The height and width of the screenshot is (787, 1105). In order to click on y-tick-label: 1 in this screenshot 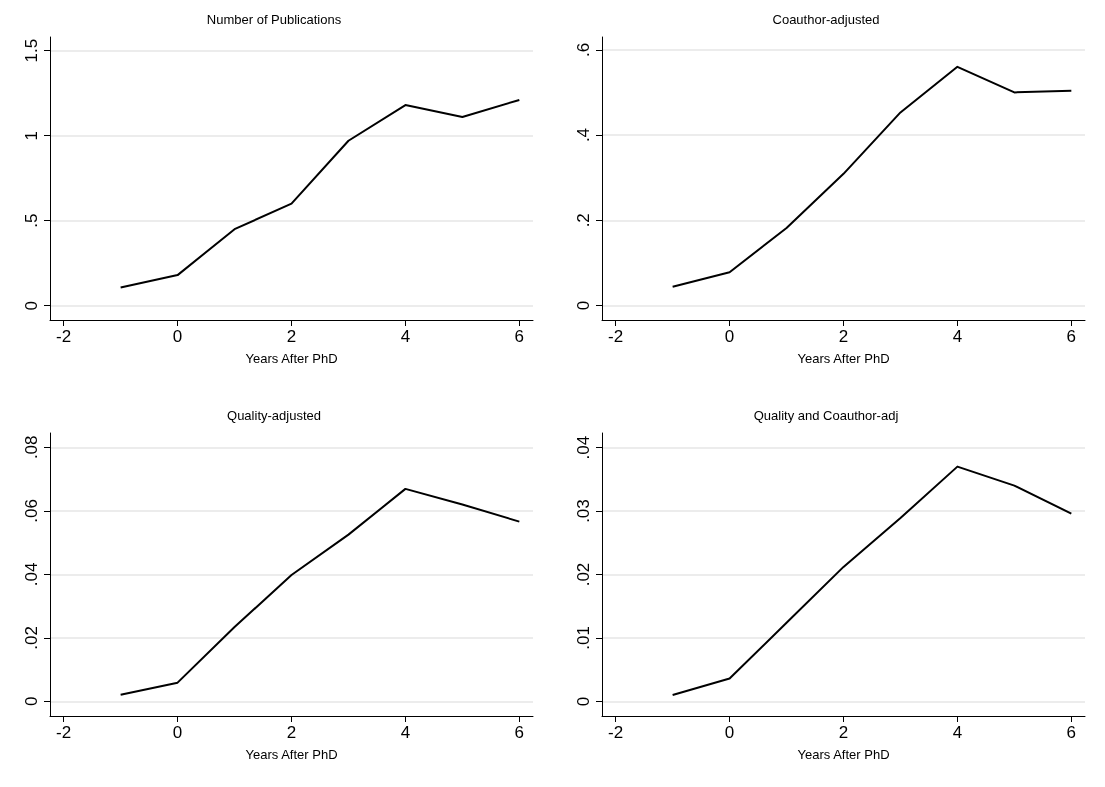, I will do `click(31, 135)`.